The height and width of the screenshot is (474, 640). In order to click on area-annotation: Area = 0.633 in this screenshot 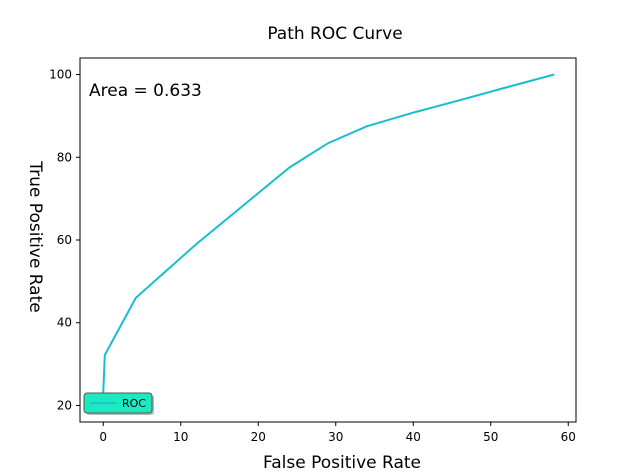, I will do `click(145, 91)`.